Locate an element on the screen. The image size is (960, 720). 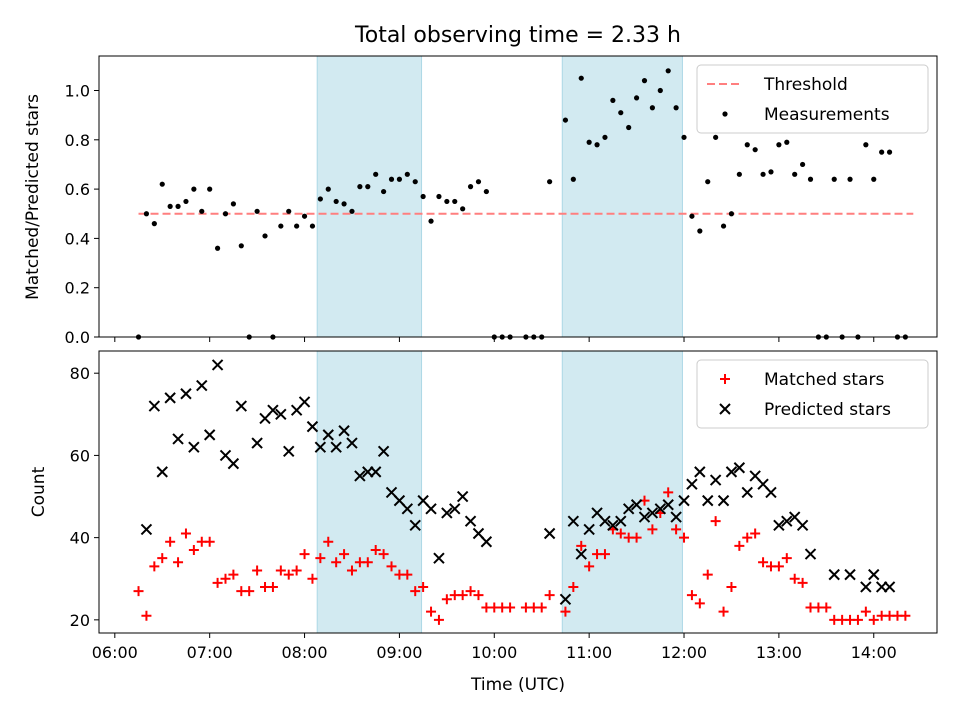
legend-label: Threshold is located at coordinates (805, 85).